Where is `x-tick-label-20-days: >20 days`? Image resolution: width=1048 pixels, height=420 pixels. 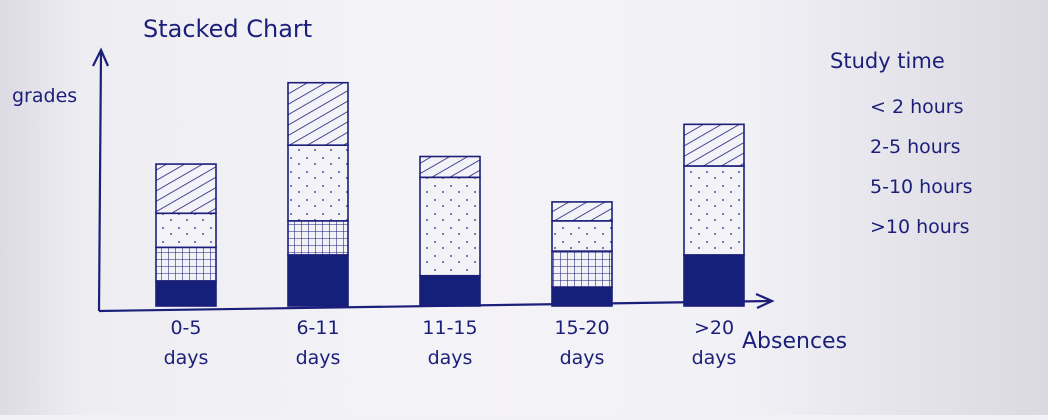 x-tick-label-20-days: >20 days is located at coordinates (714, 343).